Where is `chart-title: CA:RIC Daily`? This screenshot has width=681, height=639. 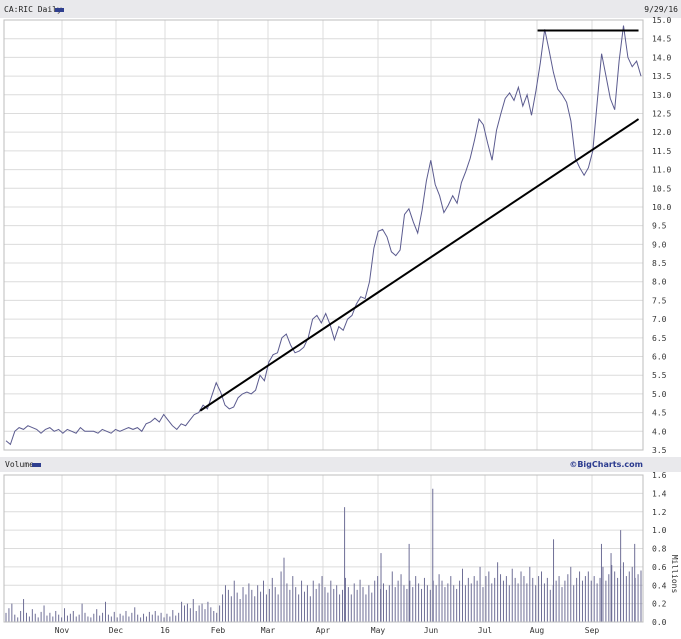
chart-title: CA:RIC Daily is located at coordinates (33, 9).